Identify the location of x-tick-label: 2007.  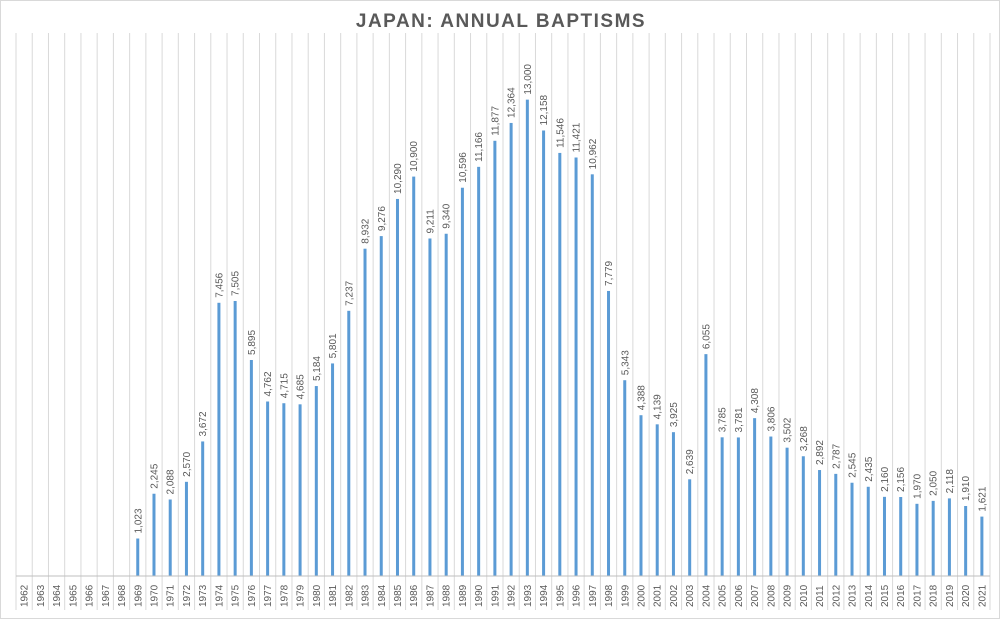
(755, 595).